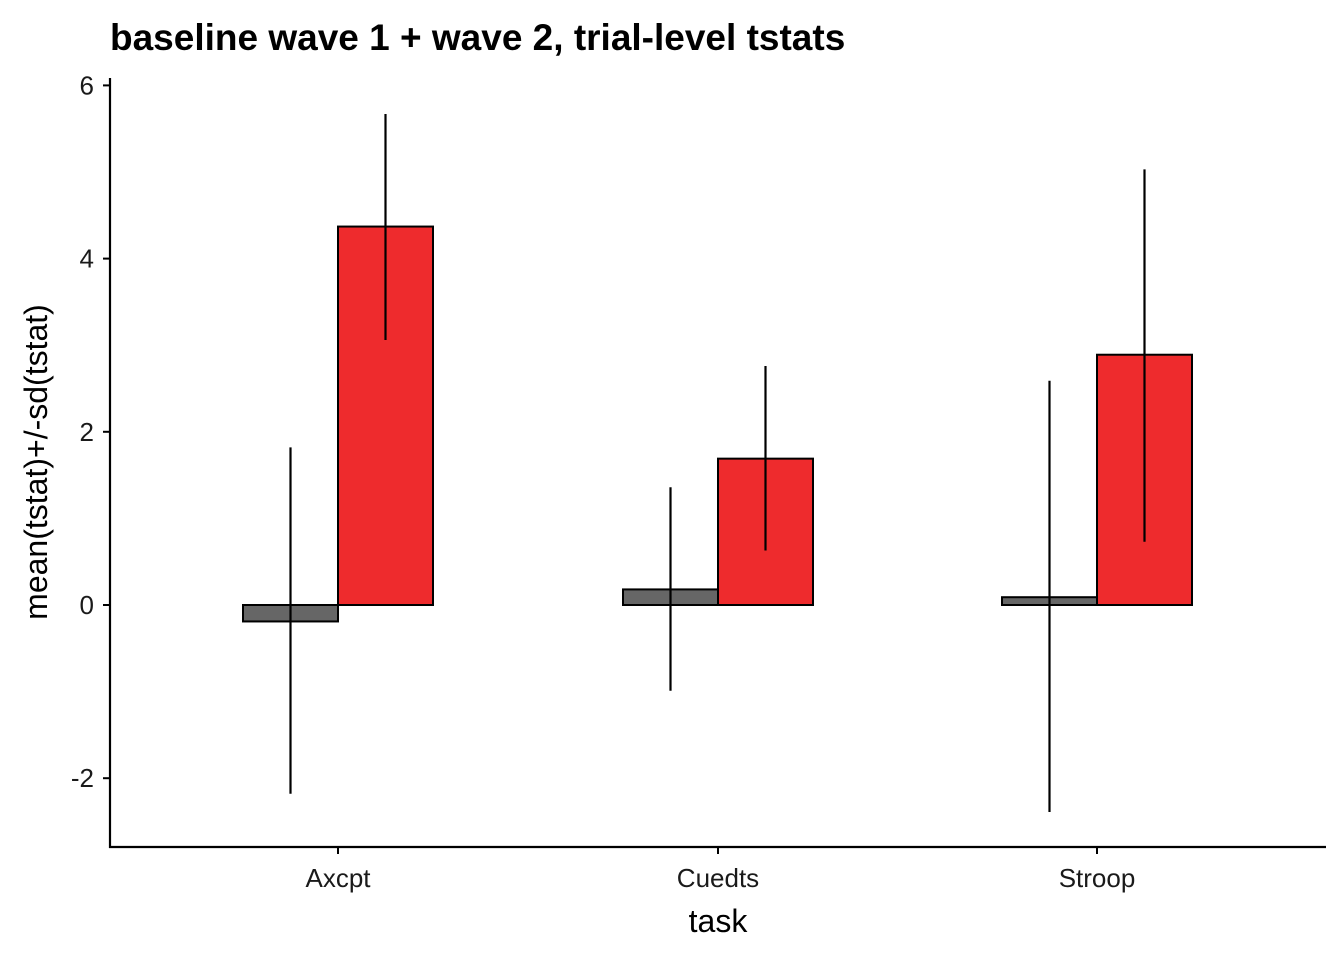  I want to click on y-axis-ticks: -2 0 2 4 6, so click(90, 431).